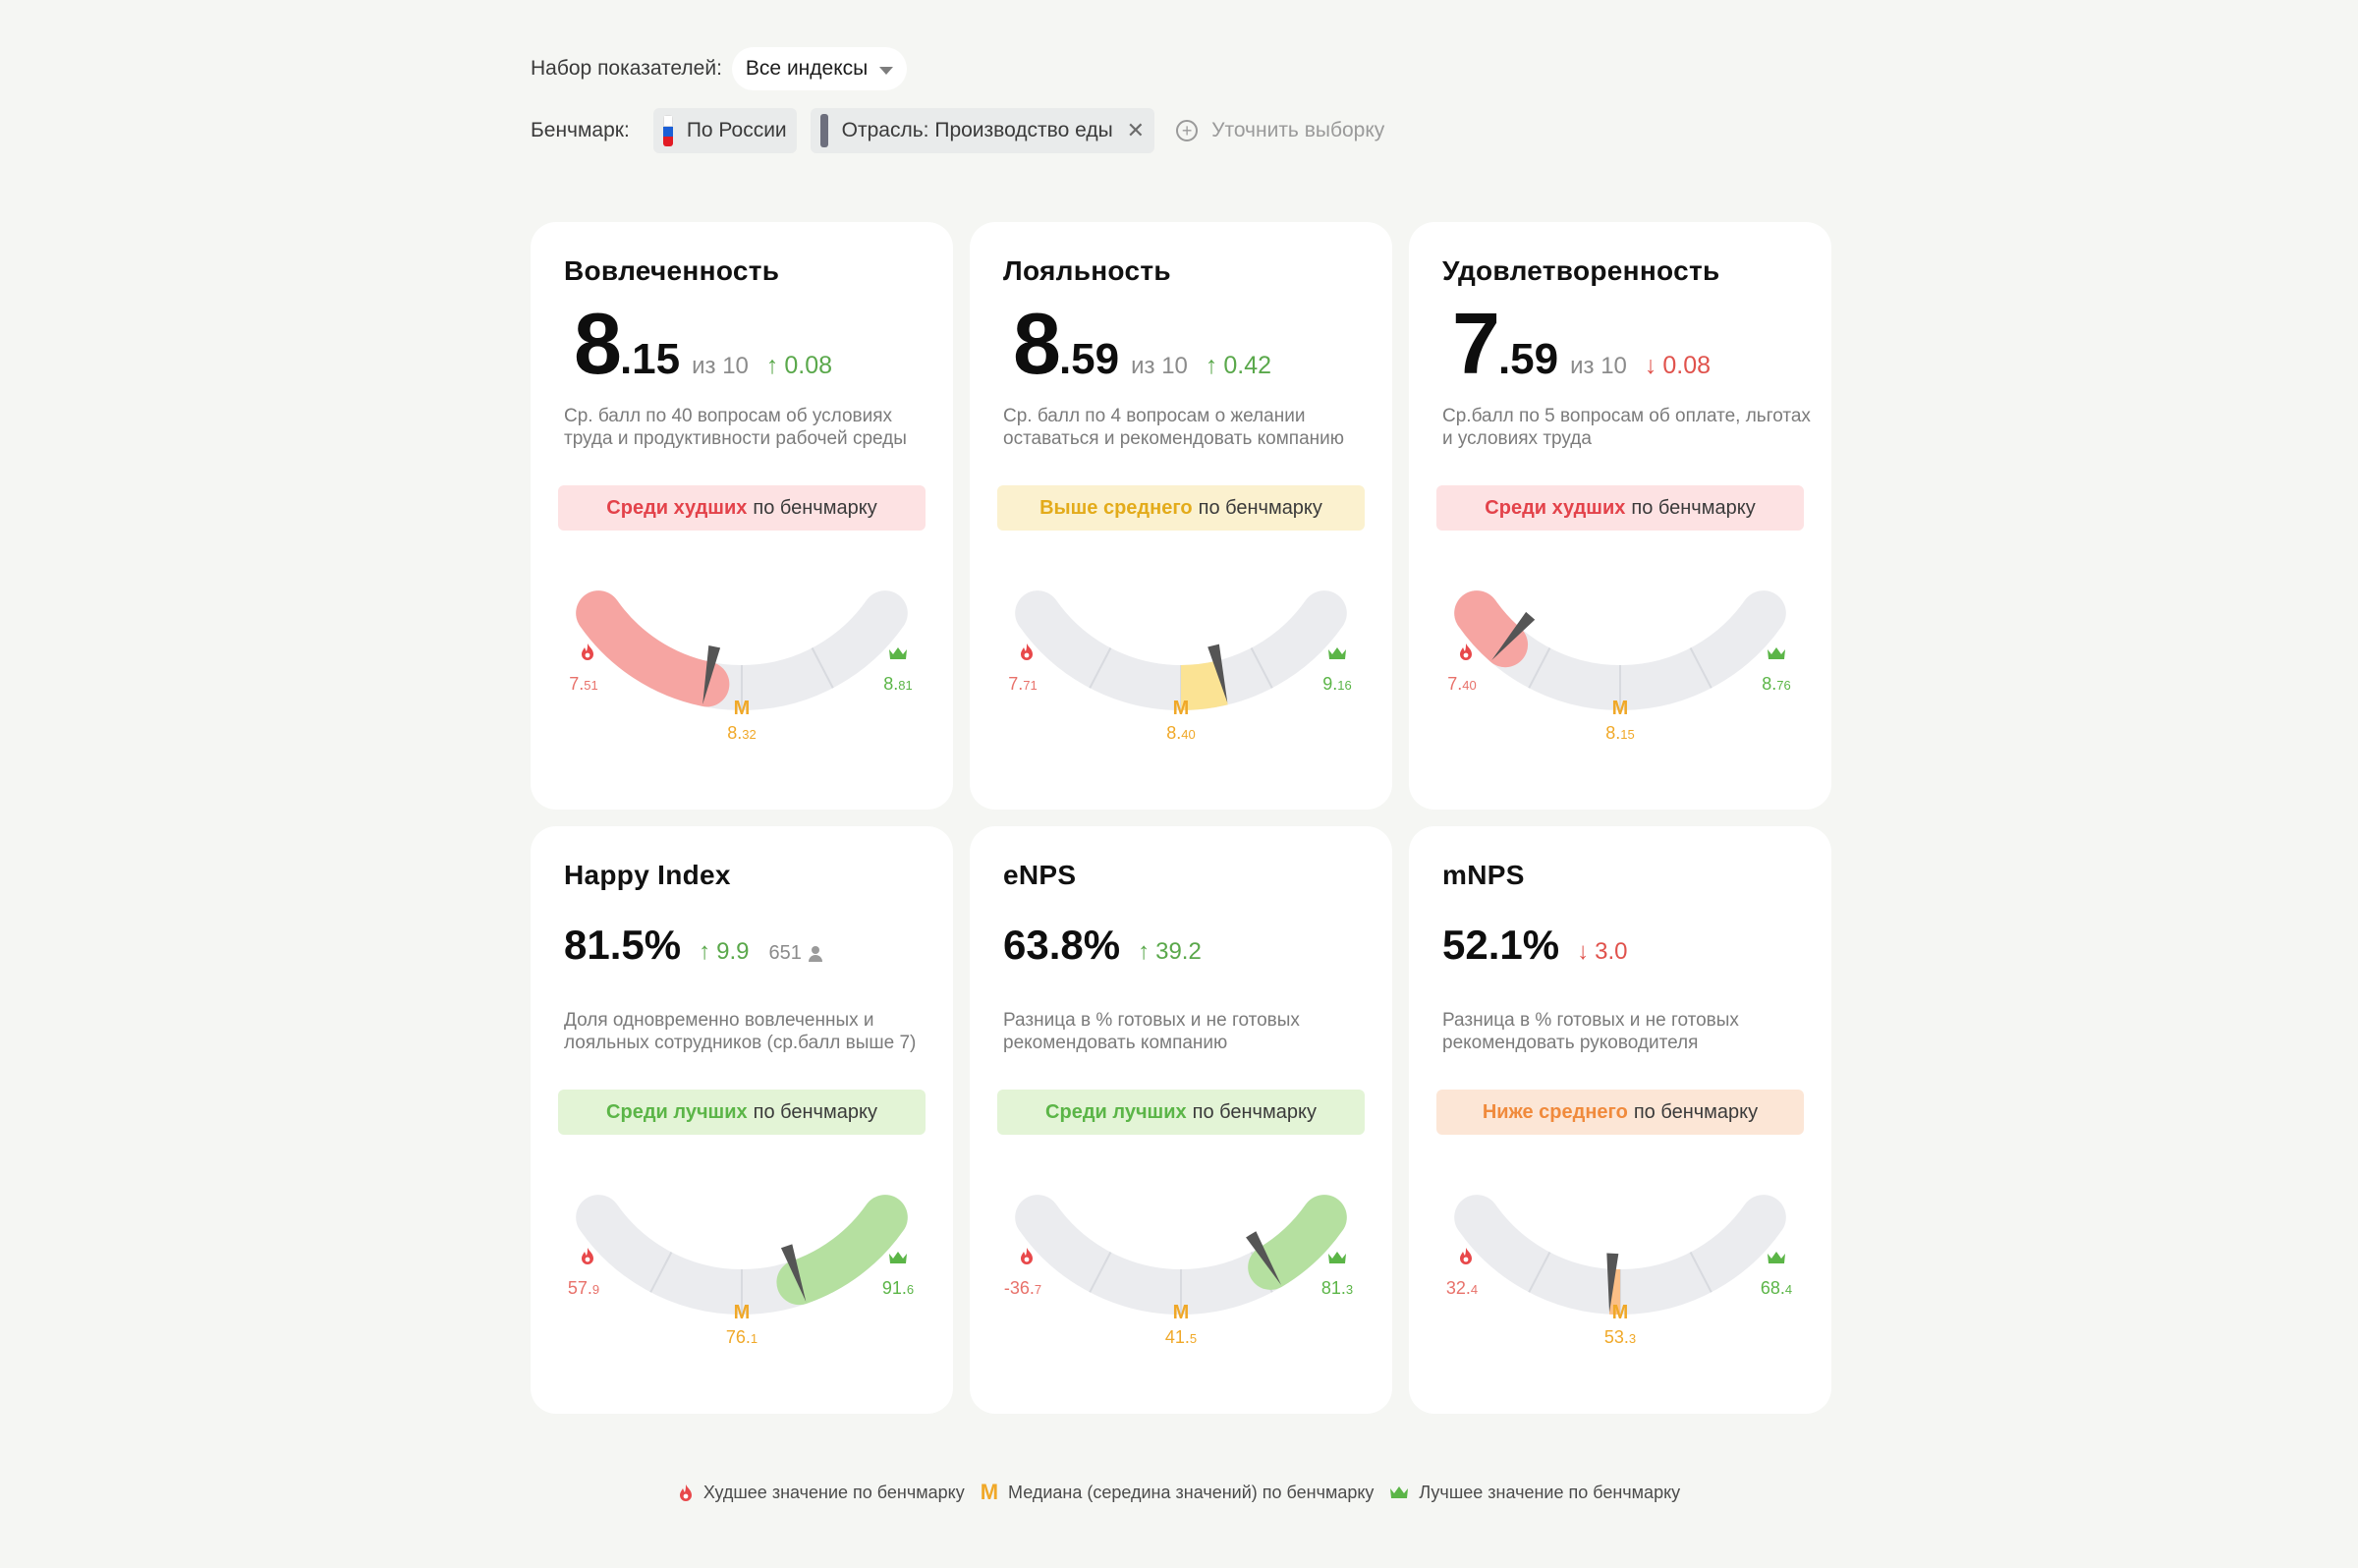  What do you see at coordinates (1621, 1337) in the screenshot?
I see `median-value: 53.3` at bounding box center [1621, 1337].